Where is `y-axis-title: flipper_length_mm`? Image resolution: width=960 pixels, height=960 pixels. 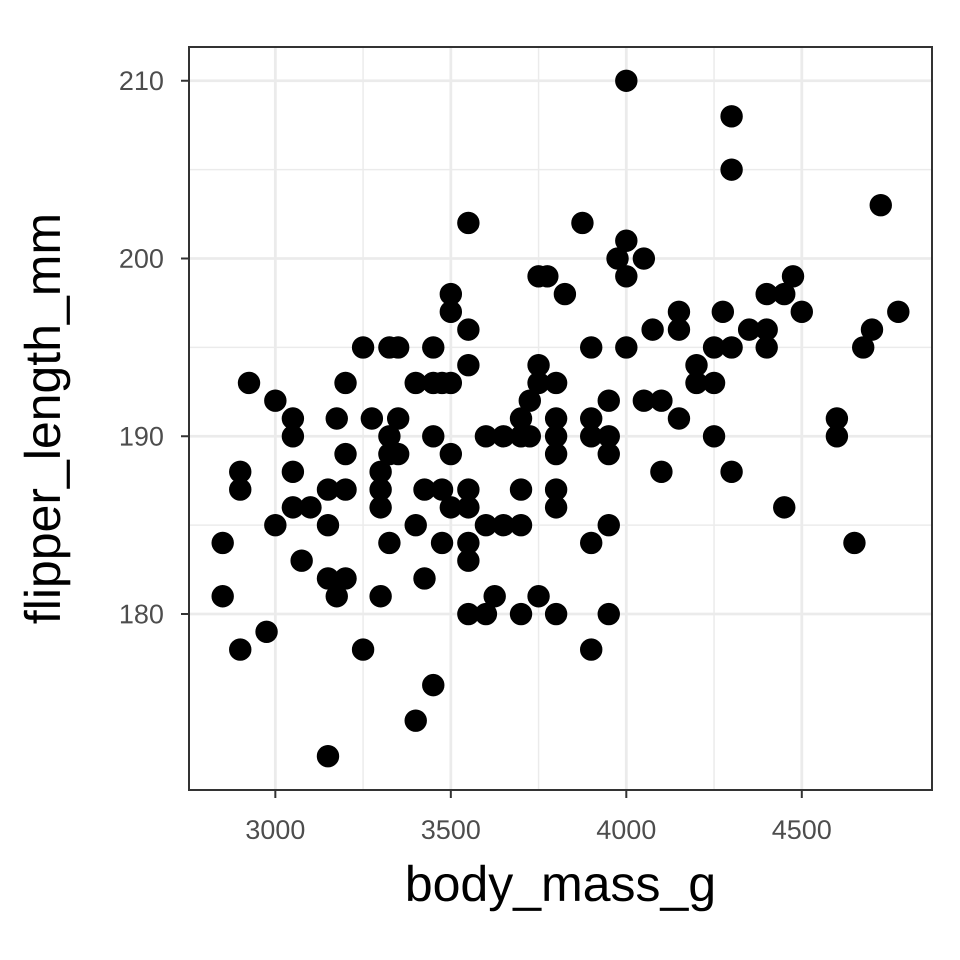 y-axis-title: flipper_length_mm is located at coordinates (47, 420).